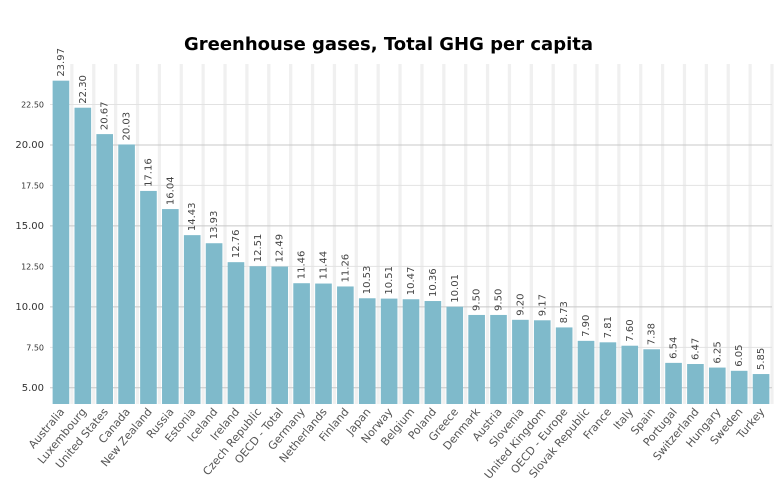  I want to click on y-tick-label: 5.00, so click(33, 388).